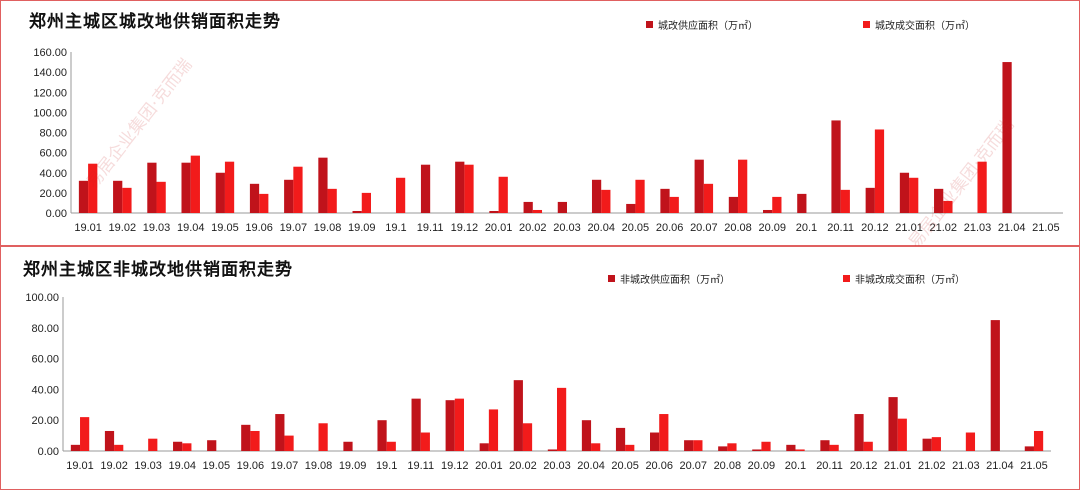  Describe the element at coordinates (50, 93) in the screenshot. I see `y-tick-label: 120.00` at that location.